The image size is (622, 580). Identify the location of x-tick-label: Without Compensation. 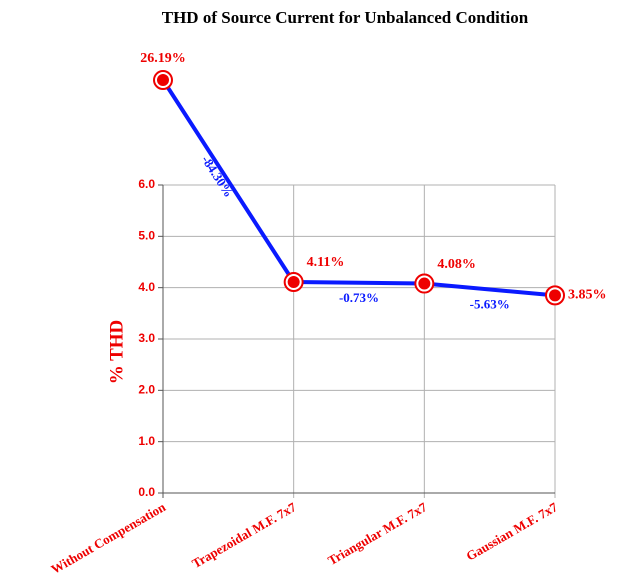
(108, 538).